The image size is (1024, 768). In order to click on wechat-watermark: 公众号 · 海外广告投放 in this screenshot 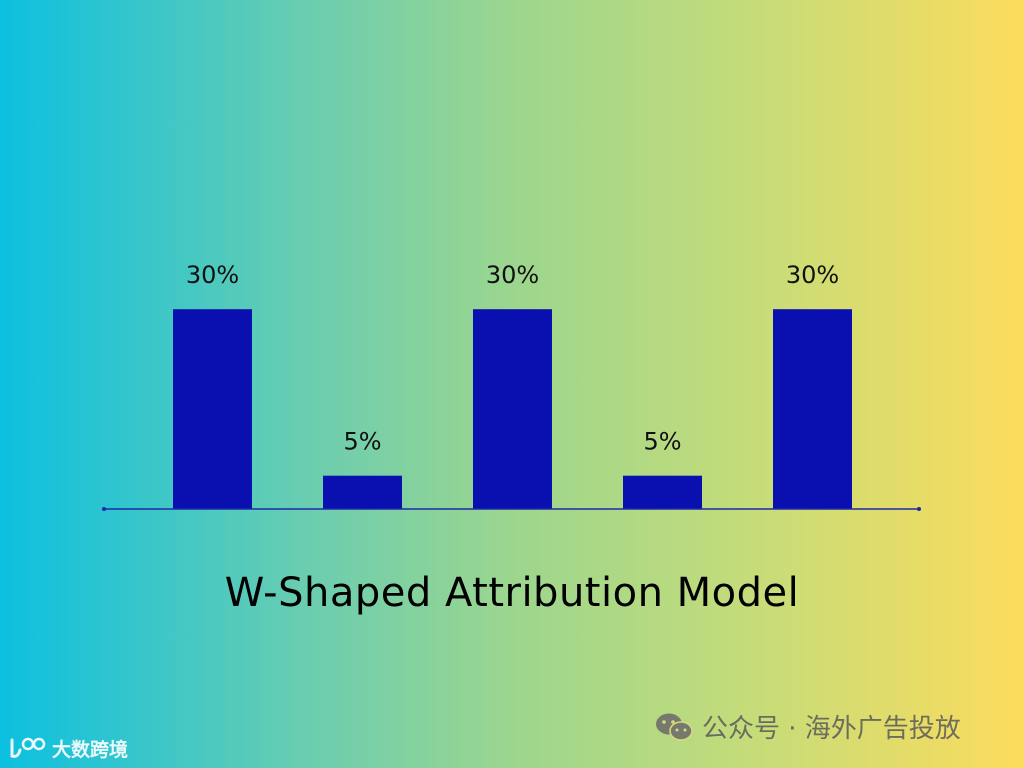, I will do `click(807, 726)`.